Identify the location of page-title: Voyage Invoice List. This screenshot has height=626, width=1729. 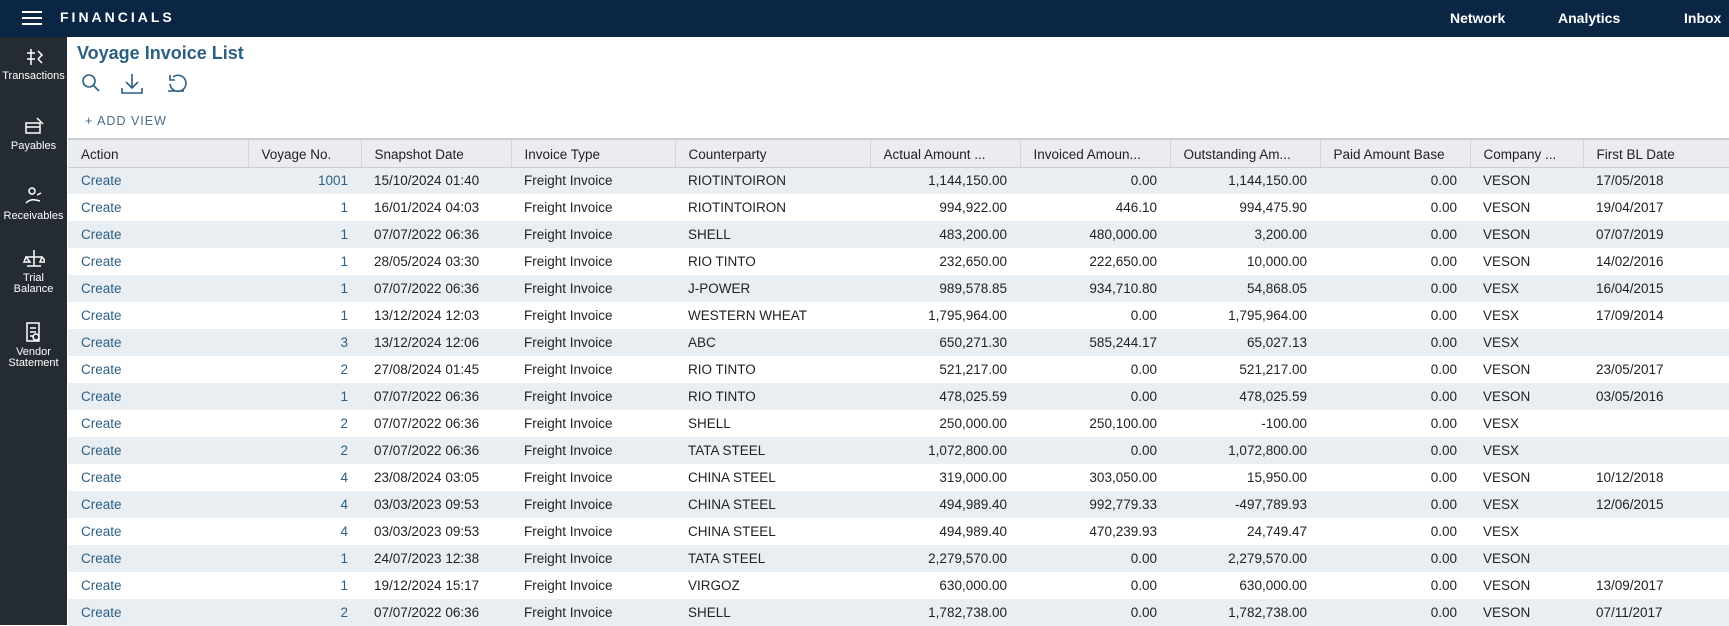
(160, 53).